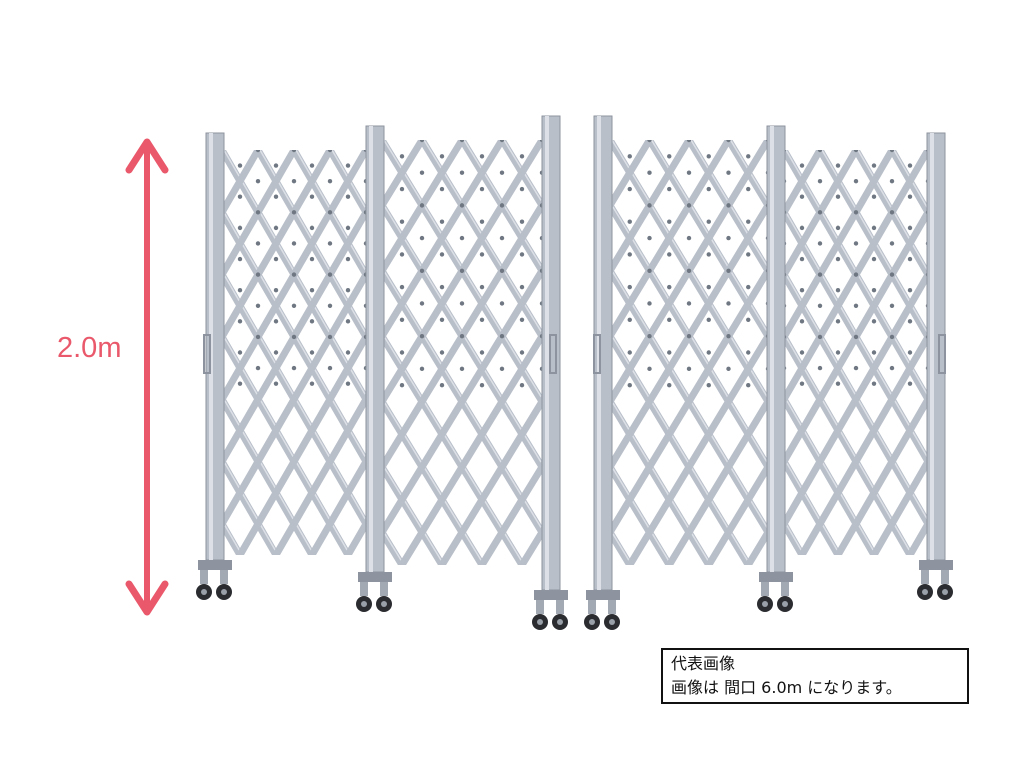 This screenshot has height=768, width=1024. What do you see at coordinates (703, 663) in the screenshot?
I see `caption-line-1: 代表画像` at bounding box center [703, 663].